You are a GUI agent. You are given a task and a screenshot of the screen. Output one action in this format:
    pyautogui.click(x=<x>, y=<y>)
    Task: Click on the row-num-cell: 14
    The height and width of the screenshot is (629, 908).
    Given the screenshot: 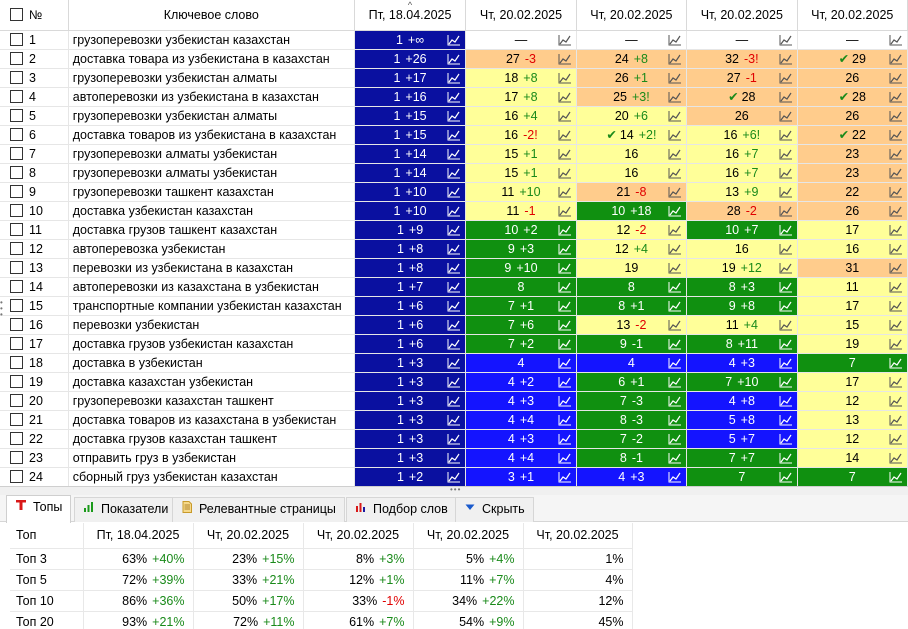 What is the action you would take?
    pyautogui.click(x=34, y=287)
    